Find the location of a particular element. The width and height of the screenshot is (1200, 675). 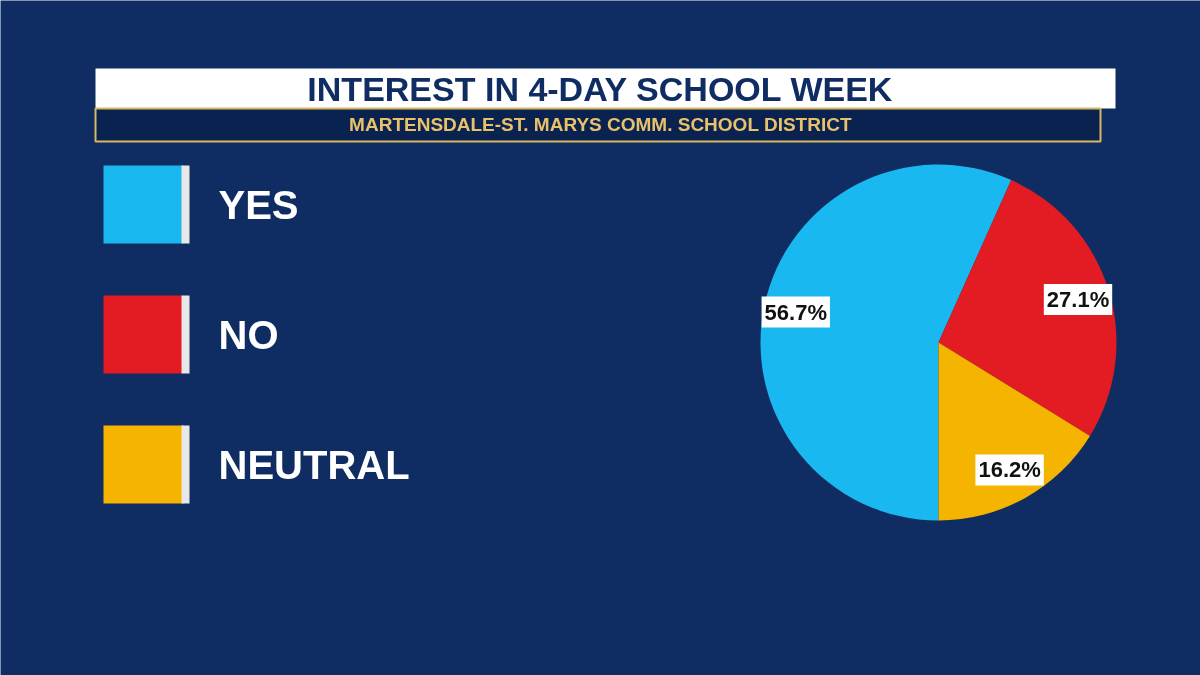

chart-title: INTEREST IN 4-DAY SCHOOL WEEK is located at coordinates (600, 88).